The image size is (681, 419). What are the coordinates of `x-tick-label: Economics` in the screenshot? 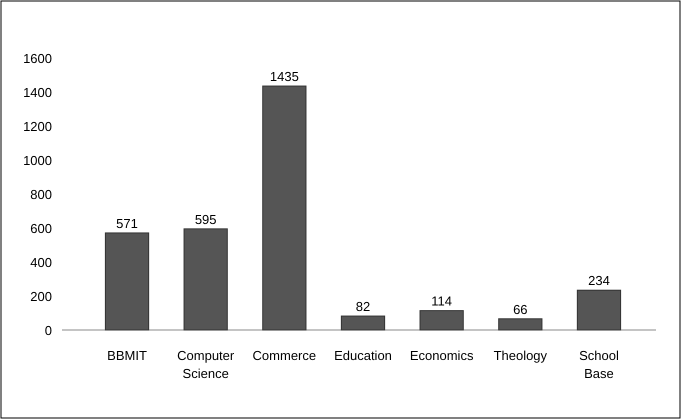 It's located at (442, 355).